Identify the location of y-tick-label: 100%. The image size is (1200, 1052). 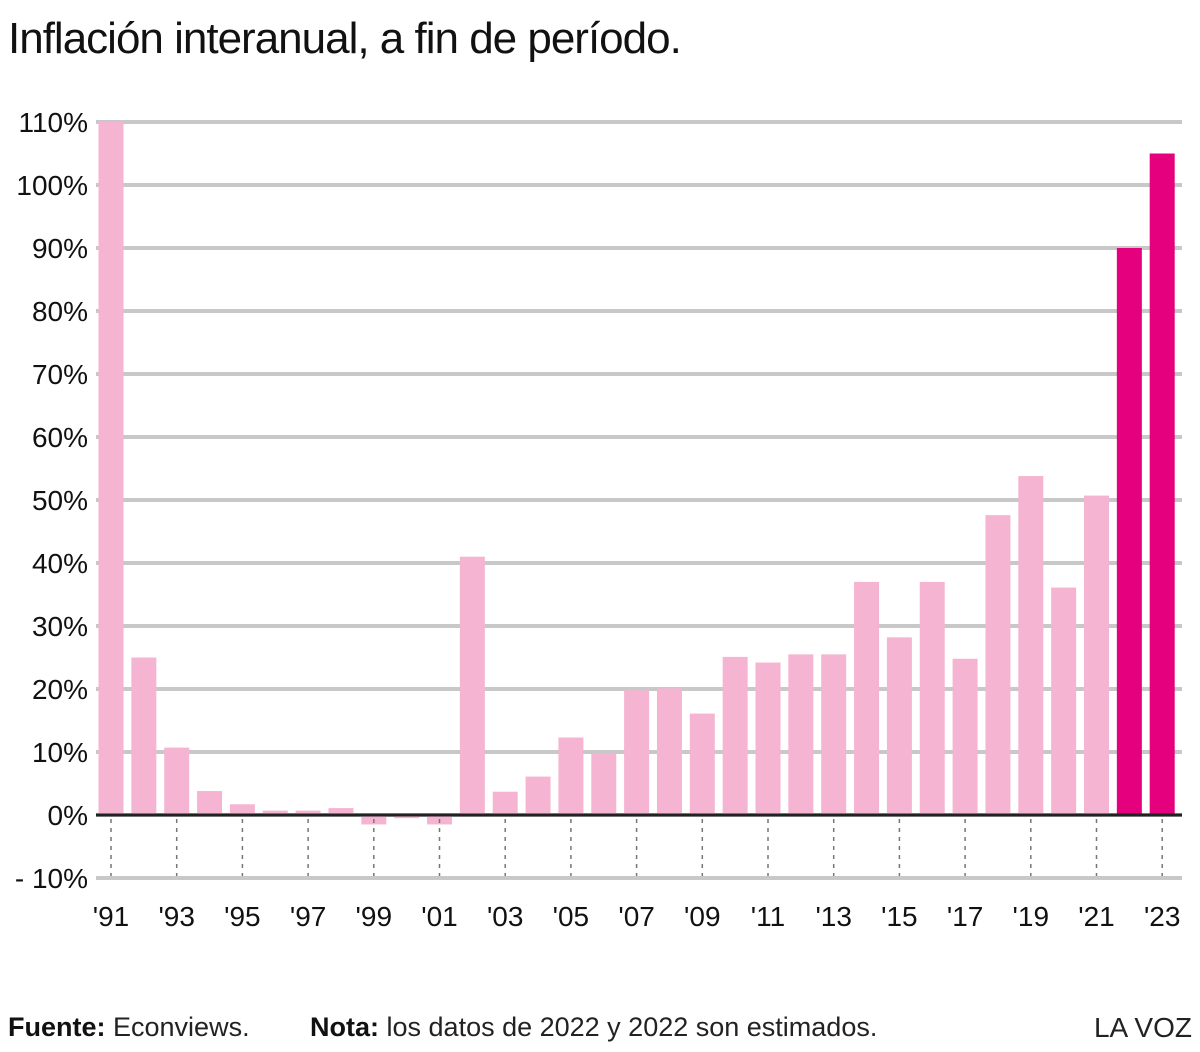
(52, 185).